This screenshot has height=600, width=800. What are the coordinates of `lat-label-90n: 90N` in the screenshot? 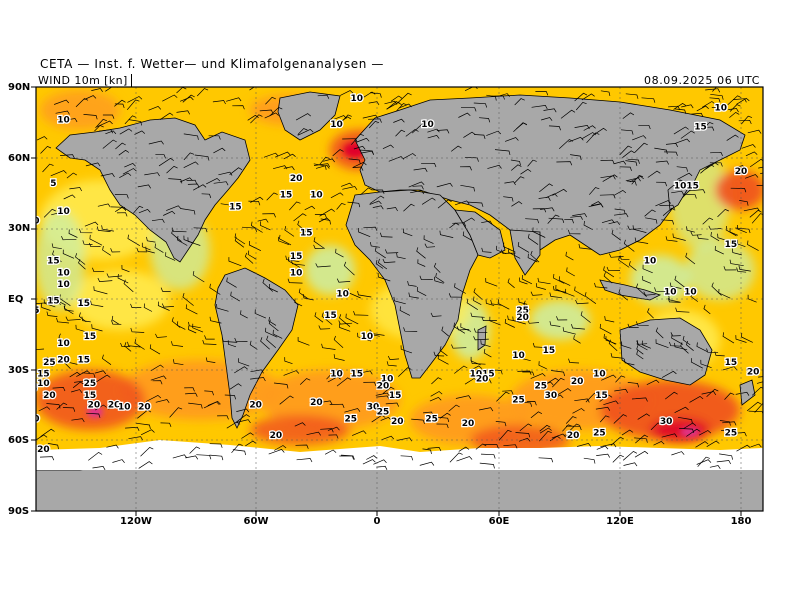 It's located at (19, 87).